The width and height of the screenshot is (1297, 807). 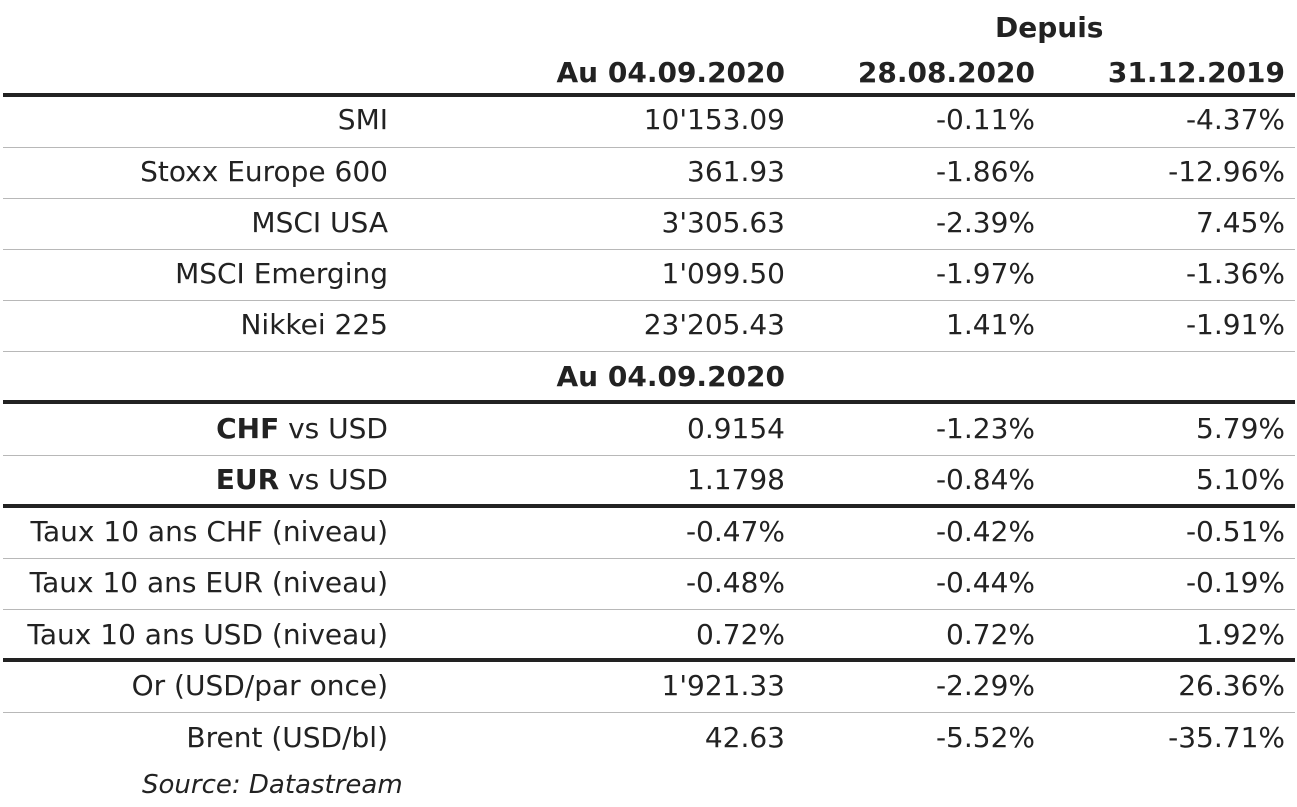 I want to click on header-rule, so click(x=649, y=95).